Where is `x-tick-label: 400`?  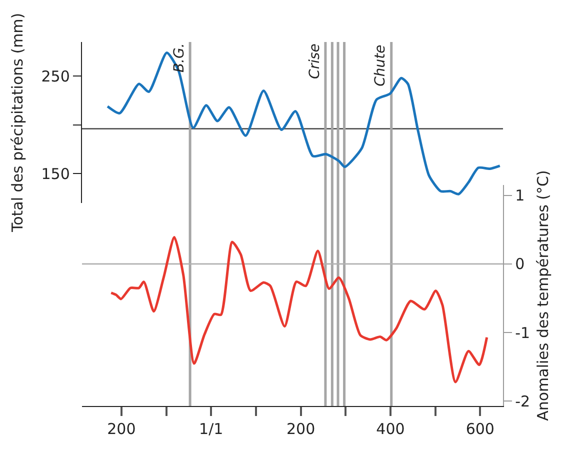 x-tick-label: 400 is located at coordinates (390, 429).